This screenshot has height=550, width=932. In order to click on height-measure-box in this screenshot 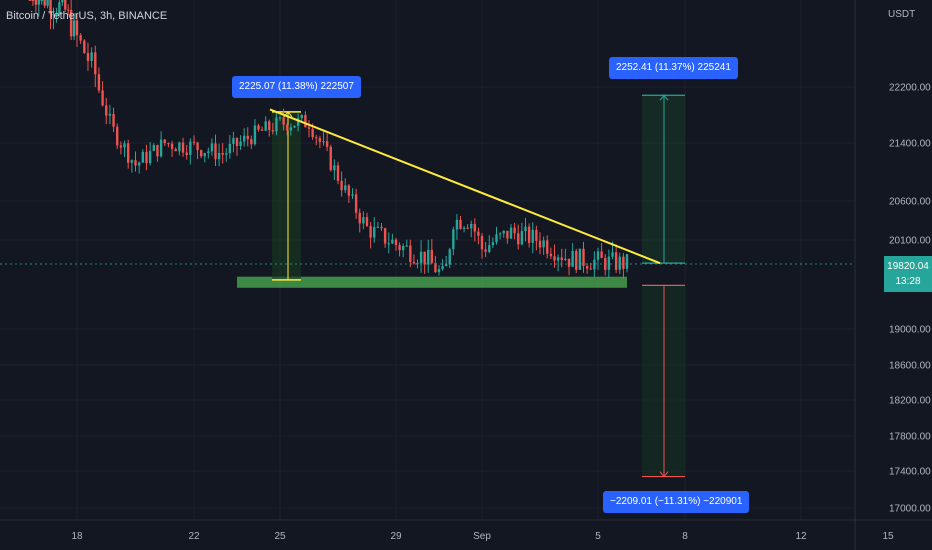, I will do `click(286, 195)`.